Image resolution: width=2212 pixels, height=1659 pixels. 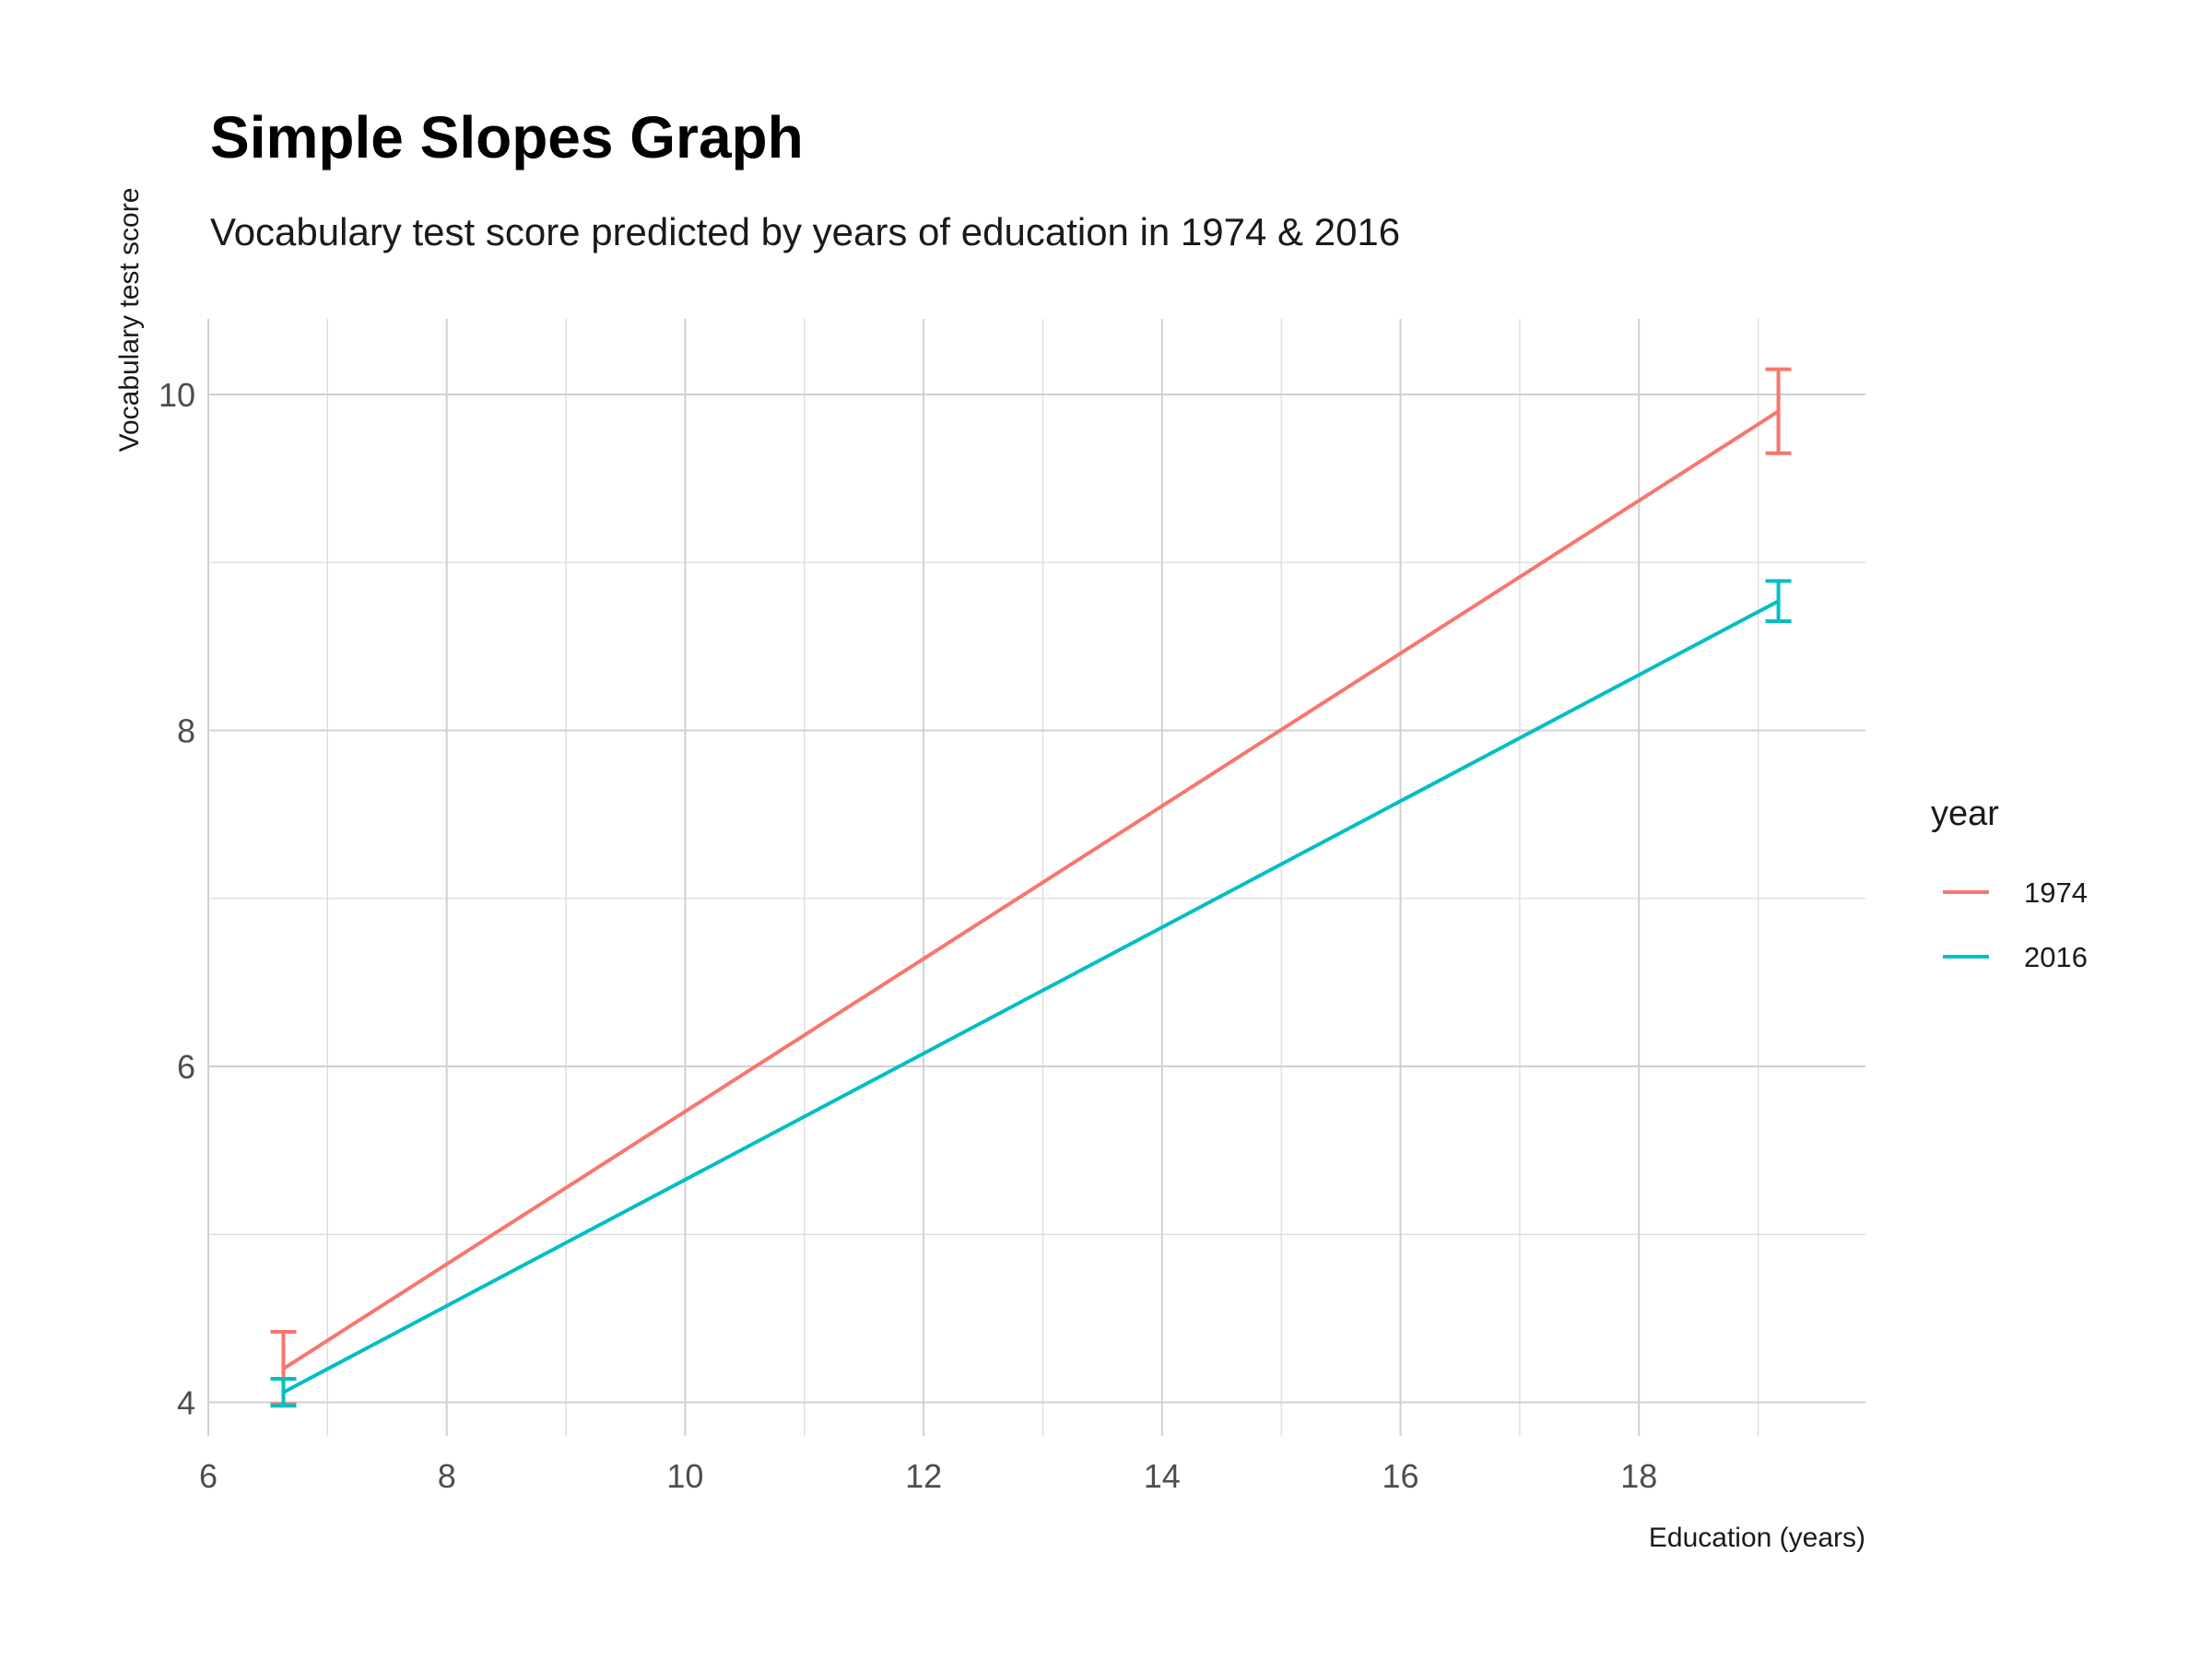 What do you see at coordinates (186, 1067) in the screenshot?
I see `y-tick-label: 6` at bounding box center [186, 1067].